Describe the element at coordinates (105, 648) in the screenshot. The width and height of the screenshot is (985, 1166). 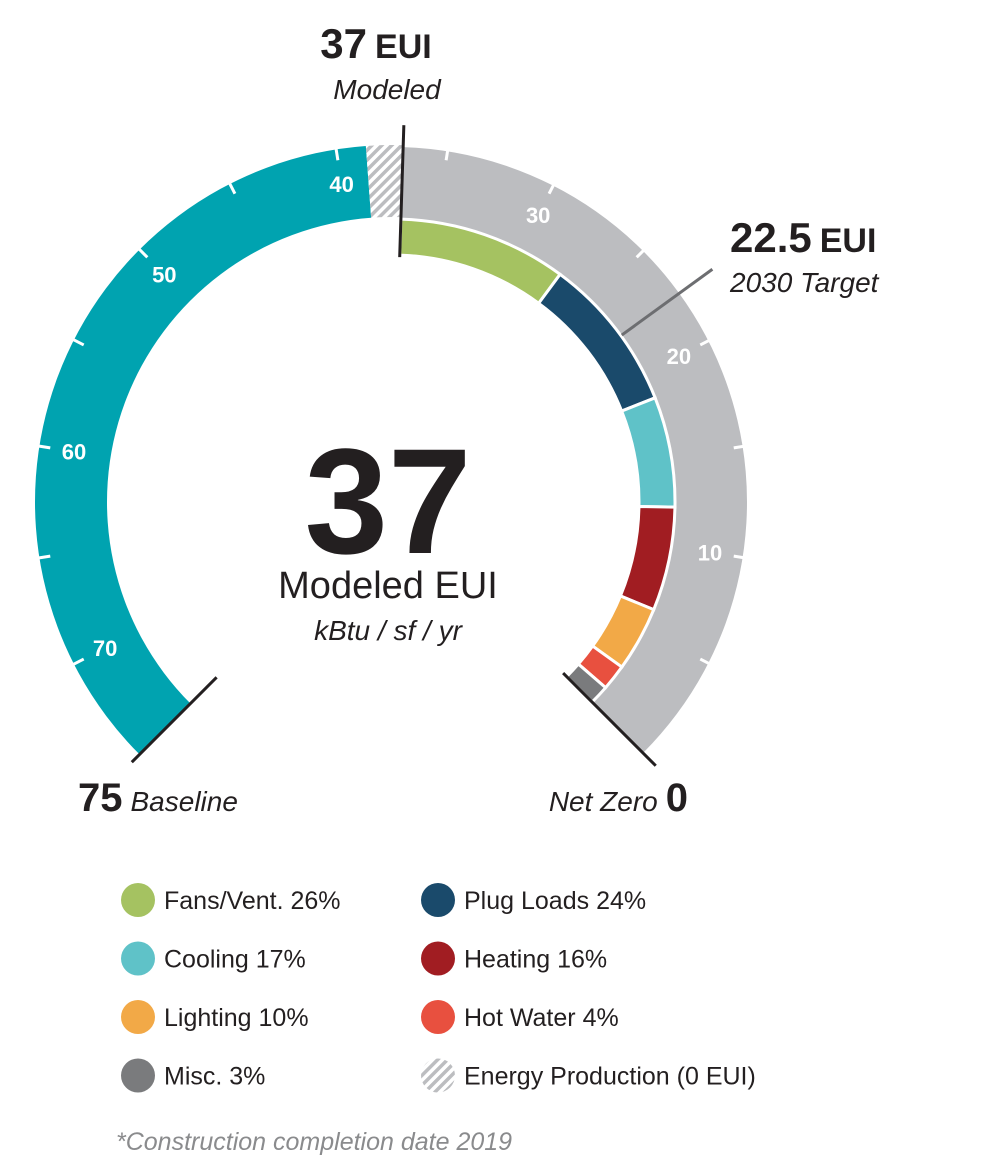
I see `tick-label: 70` at that location.